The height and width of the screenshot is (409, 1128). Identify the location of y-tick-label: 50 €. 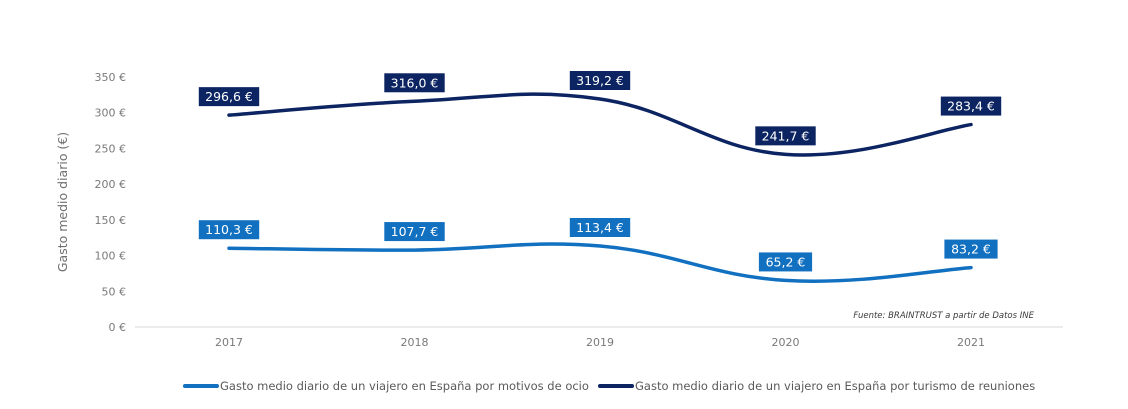
(114, 291).